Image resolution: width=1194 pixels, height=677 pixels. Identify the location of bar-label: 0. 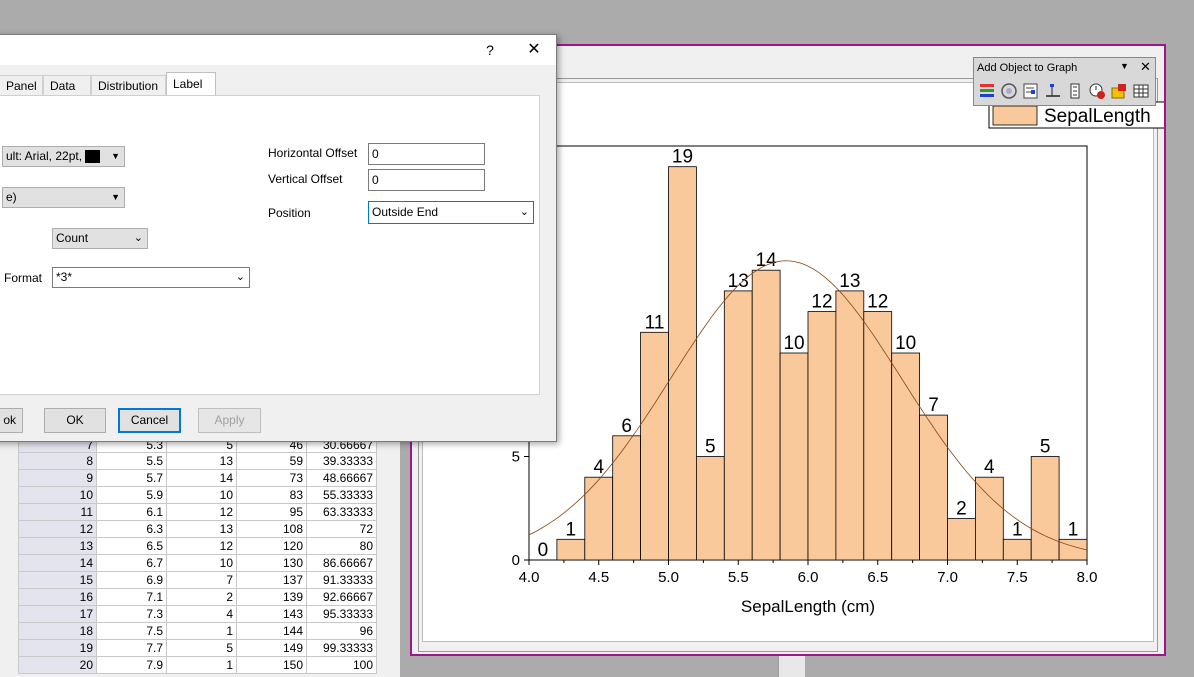
(543, 550).